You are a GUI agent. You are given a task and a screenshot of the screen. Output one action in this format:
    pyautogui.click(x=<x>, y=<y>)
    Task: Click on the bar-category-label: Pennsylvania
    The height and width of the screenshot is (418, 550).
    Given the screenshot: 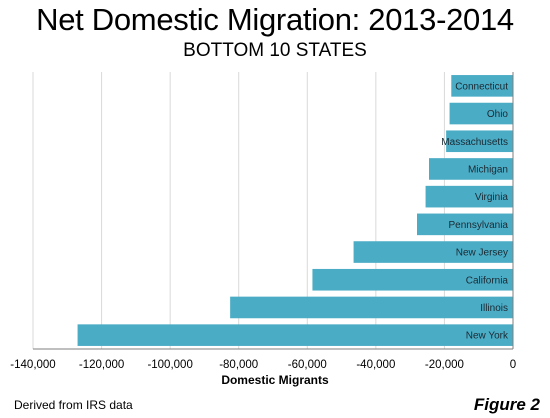 What is the action you would take?
    pyautogui.click(x=479, y=225)
    